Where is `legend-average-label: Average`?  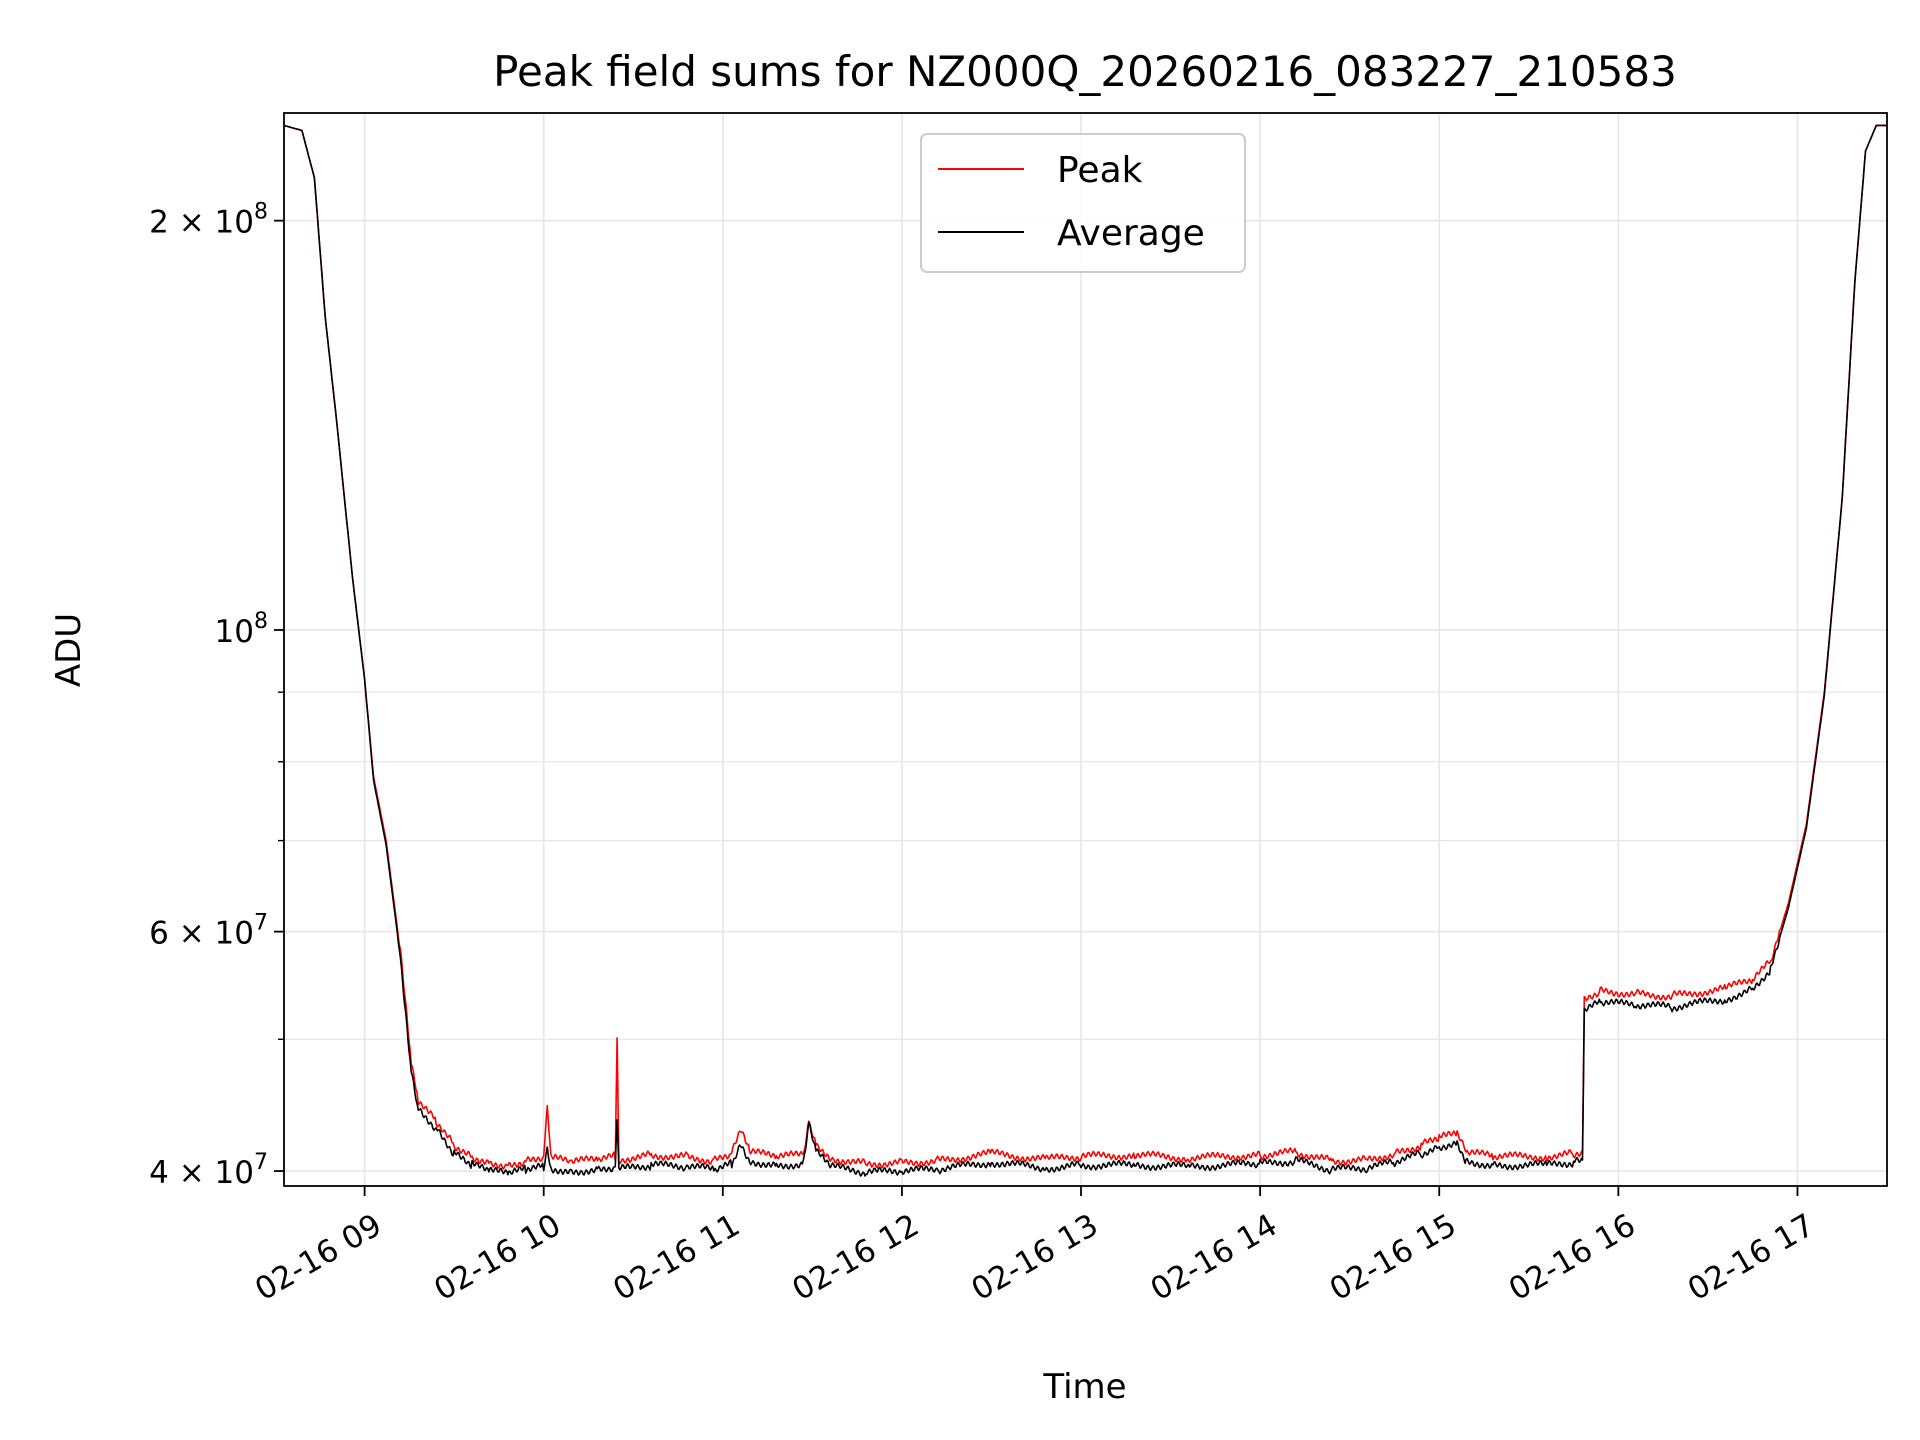
legend-average-label: Average is located at coordinates (1131, 233).